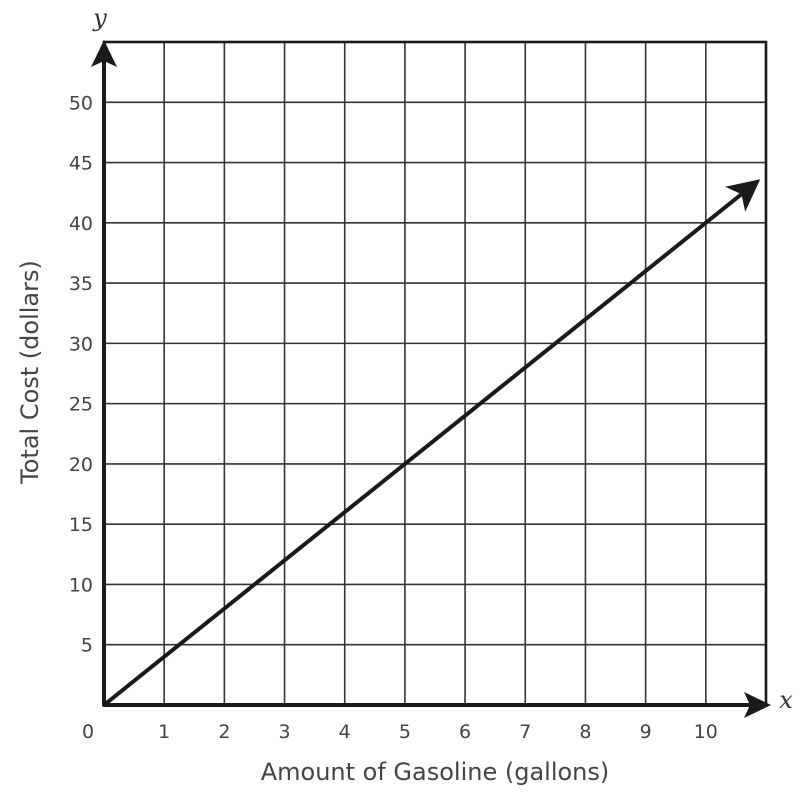 Image resolution: width=797 pixels, height=795 pixels. I want to click on x-tick-label: 5, so click(405, 732).